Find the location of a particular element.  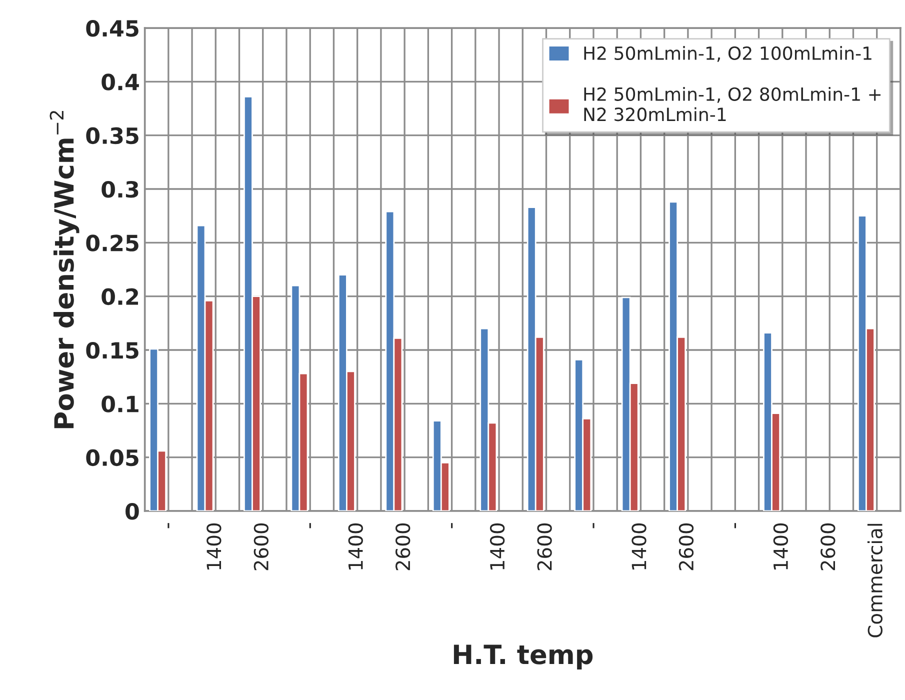

y-tick-label: 0.35 is located at coordinates (112, 135).